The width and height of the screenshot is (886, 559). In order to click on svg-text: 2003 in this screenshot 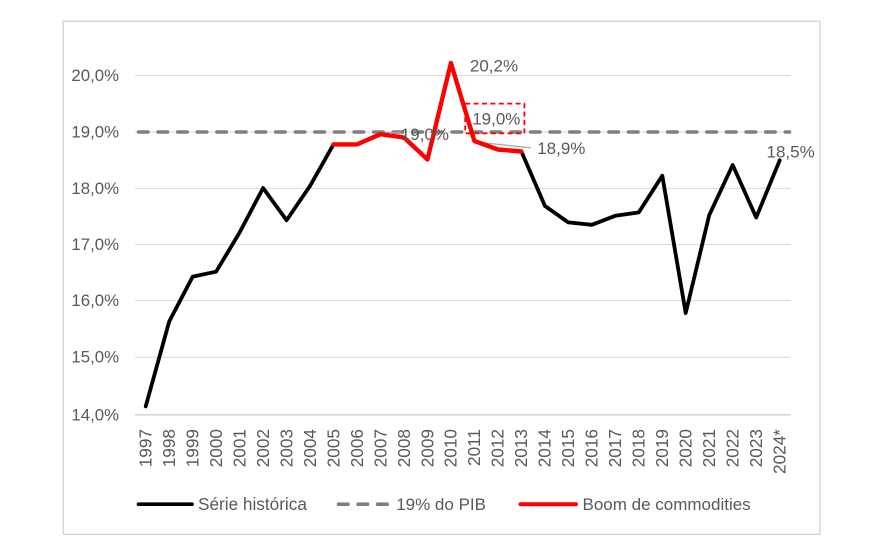, I will do `click(286, 448)`.